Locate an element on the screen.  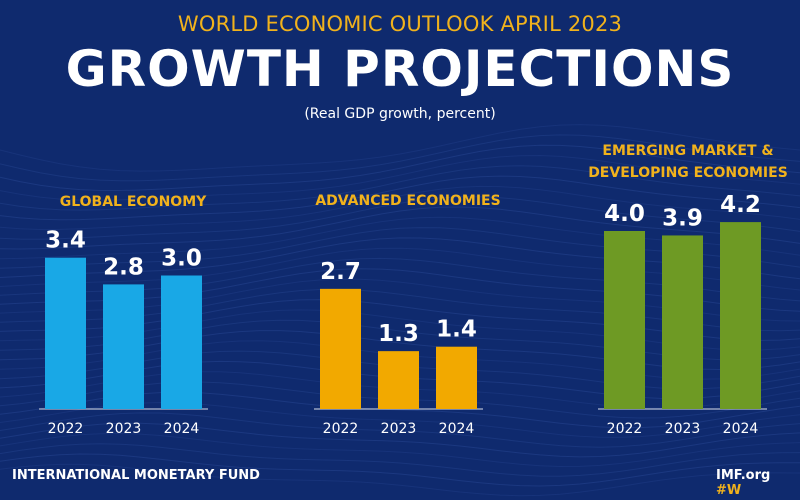
bar-value-label: 4.0 is located at coordinates (624, 214).